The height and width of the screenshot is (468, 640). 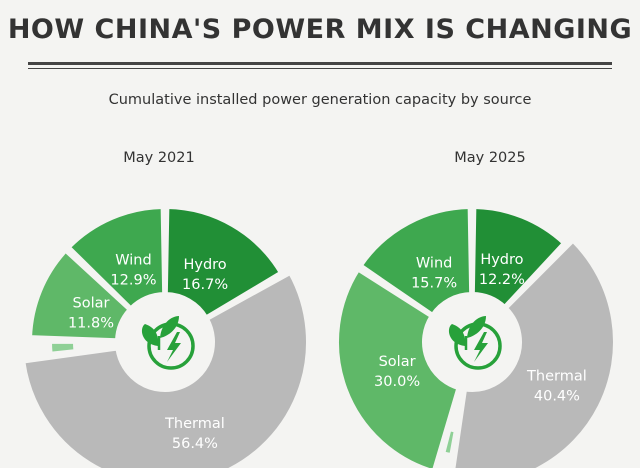 I want to click on slice-value-thermal-2025: 40.4%, so click(x=557, y=397).